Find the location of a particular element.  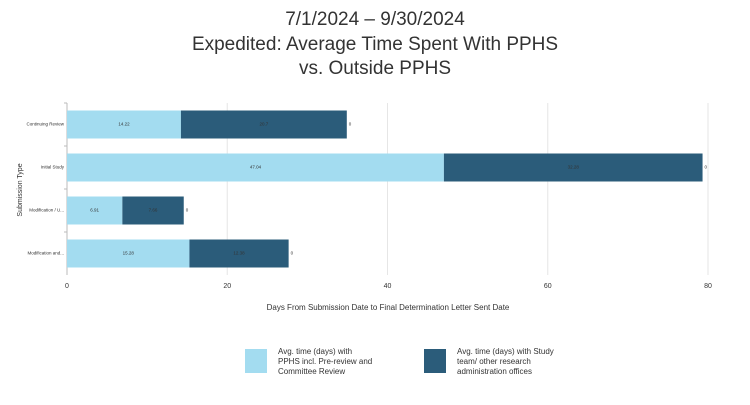

data-label: 6.91 is located at coordinates (94, 210).